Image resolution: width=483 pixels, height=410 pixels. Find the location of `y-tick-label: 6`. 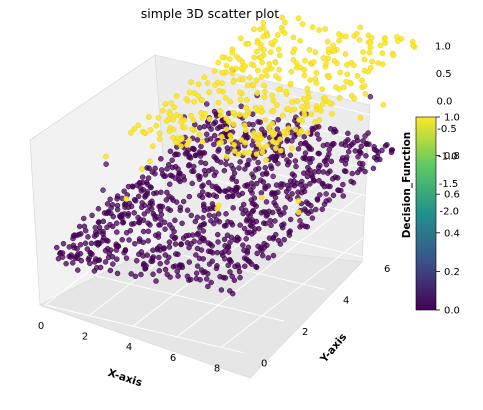

y-tick-label: 6 is located at coordinates (387, 269).